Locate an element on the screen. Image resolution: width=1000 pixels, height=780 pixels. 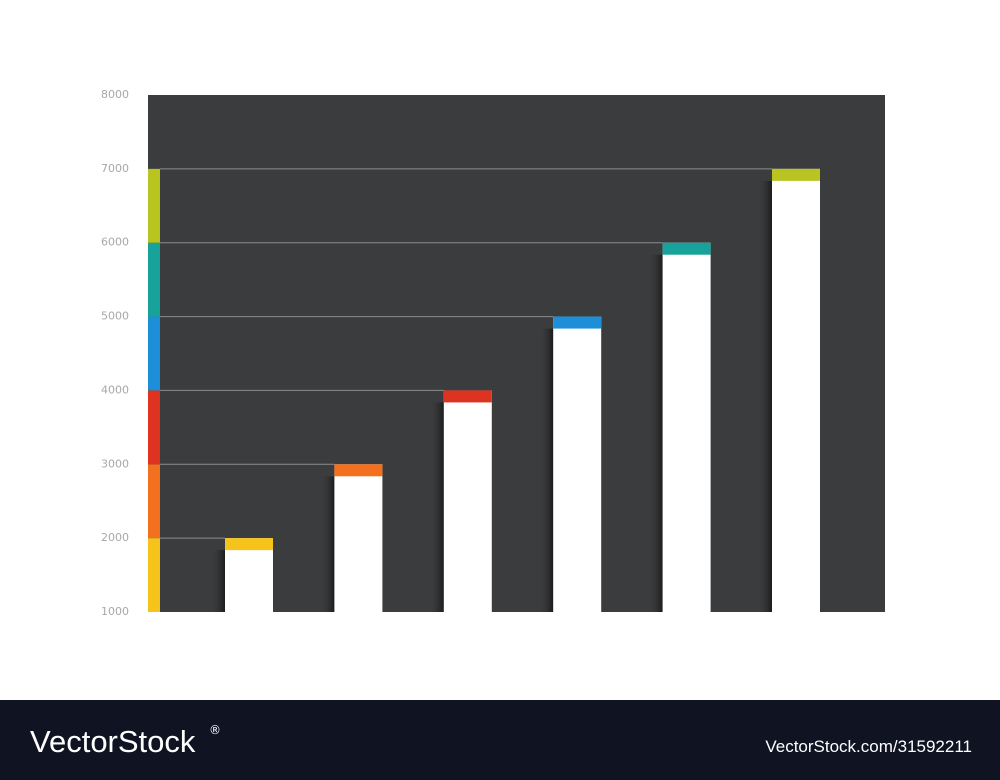
y-tick-label: 6000 is located at coordinates (115, 242).